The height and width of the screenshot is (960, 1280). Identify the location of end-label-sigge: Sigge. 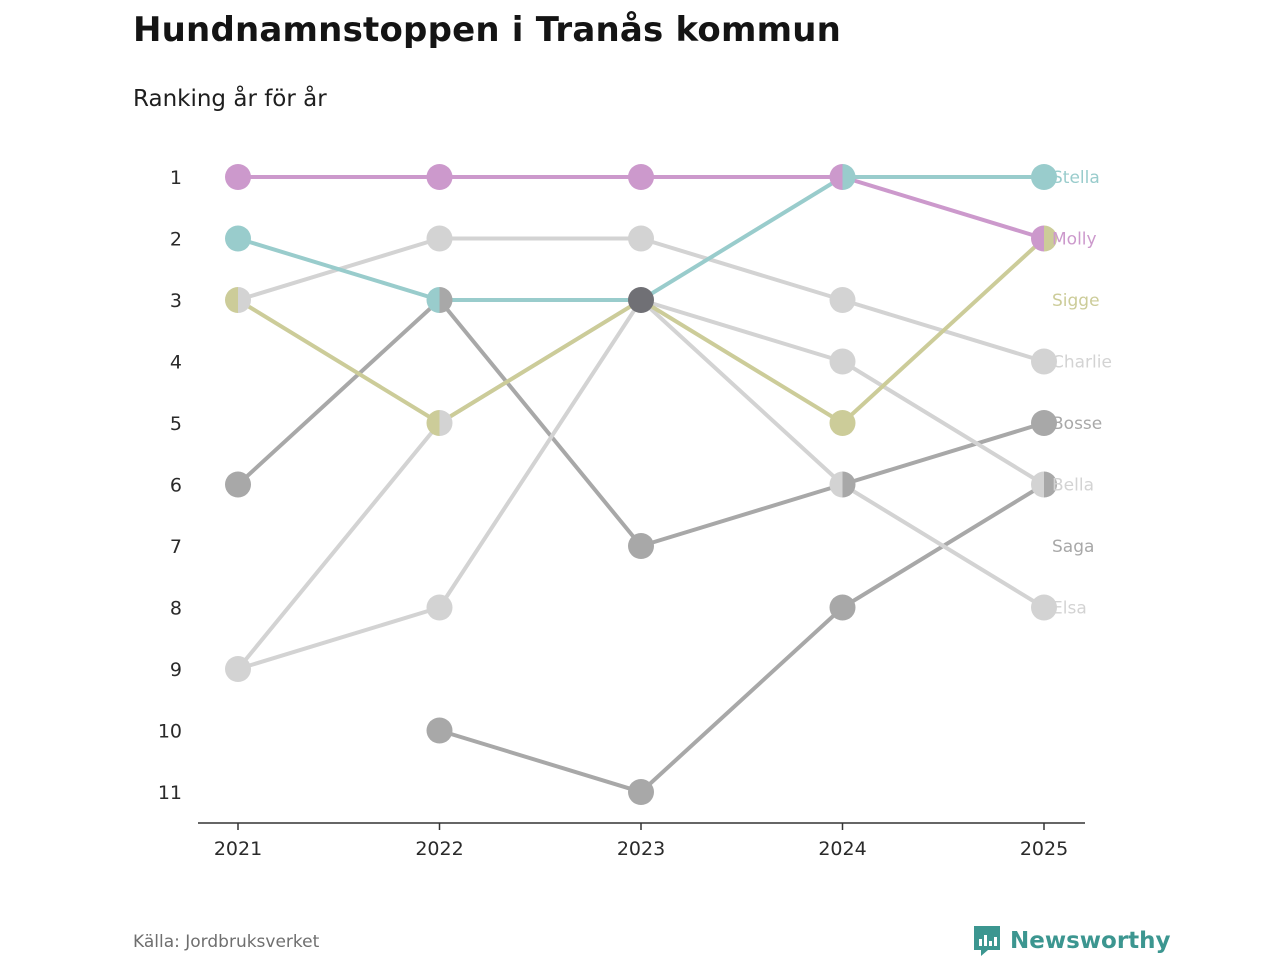
(1076, 301).